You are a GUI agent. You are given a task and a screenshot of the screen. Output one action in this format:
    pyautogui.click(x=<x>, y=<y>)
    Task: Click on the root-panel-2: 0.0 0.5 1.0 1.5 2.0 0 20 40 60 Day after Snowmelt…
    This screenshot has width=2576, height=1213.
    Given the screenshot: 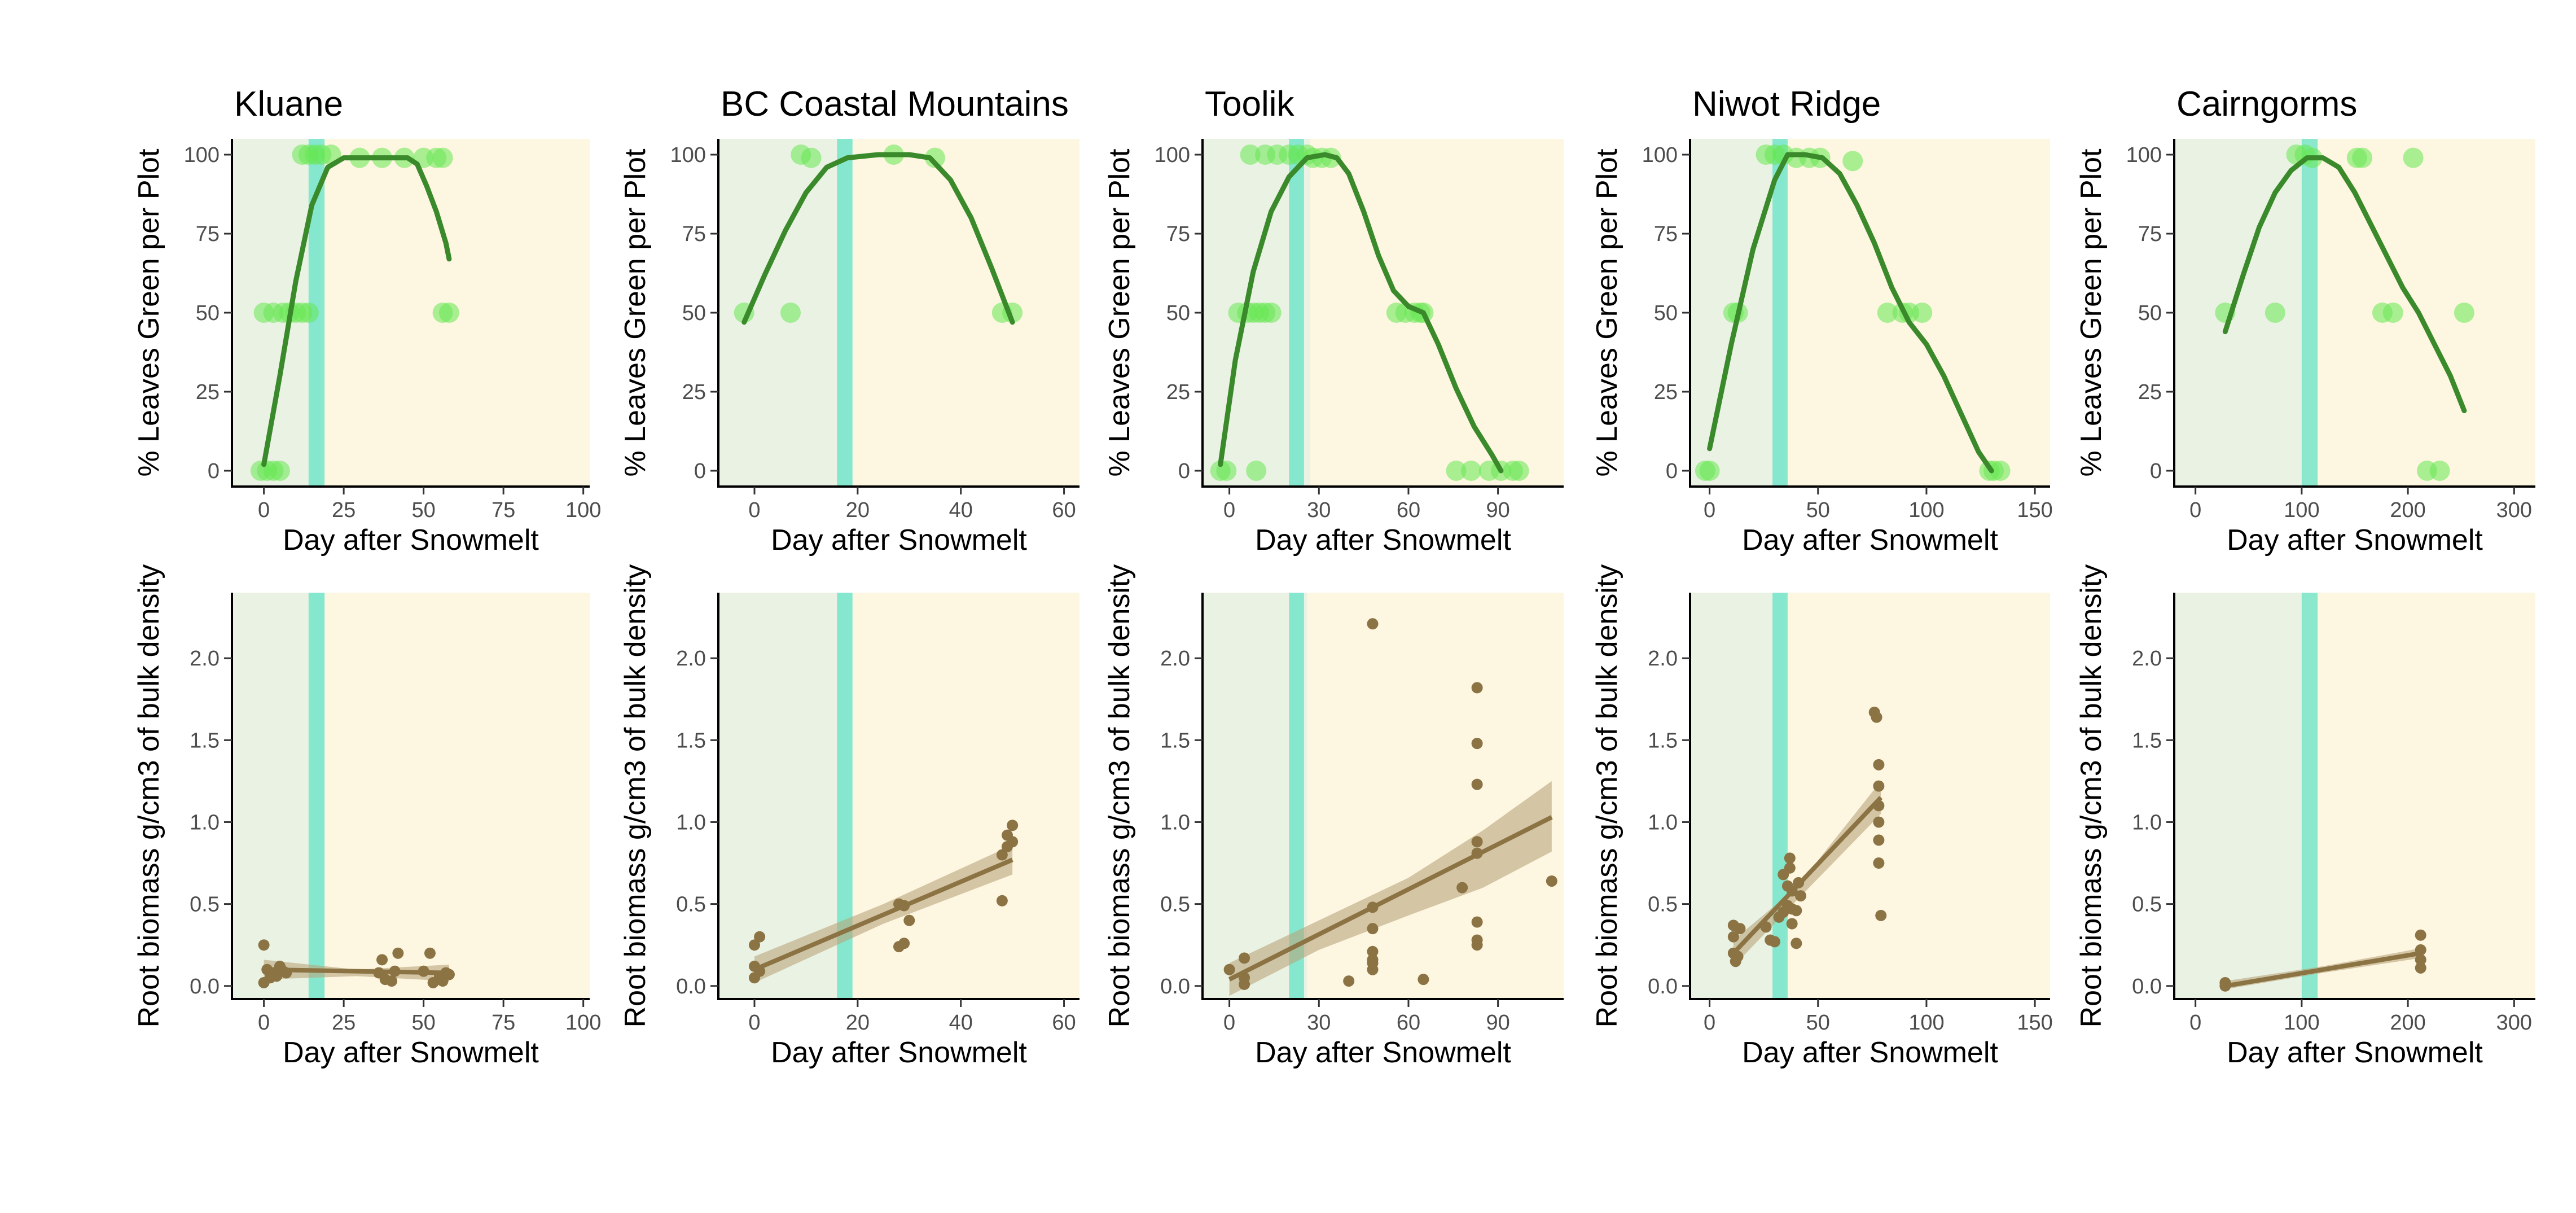 What is the action you would take?
    pyautogui.click(x=849, y=816)
    